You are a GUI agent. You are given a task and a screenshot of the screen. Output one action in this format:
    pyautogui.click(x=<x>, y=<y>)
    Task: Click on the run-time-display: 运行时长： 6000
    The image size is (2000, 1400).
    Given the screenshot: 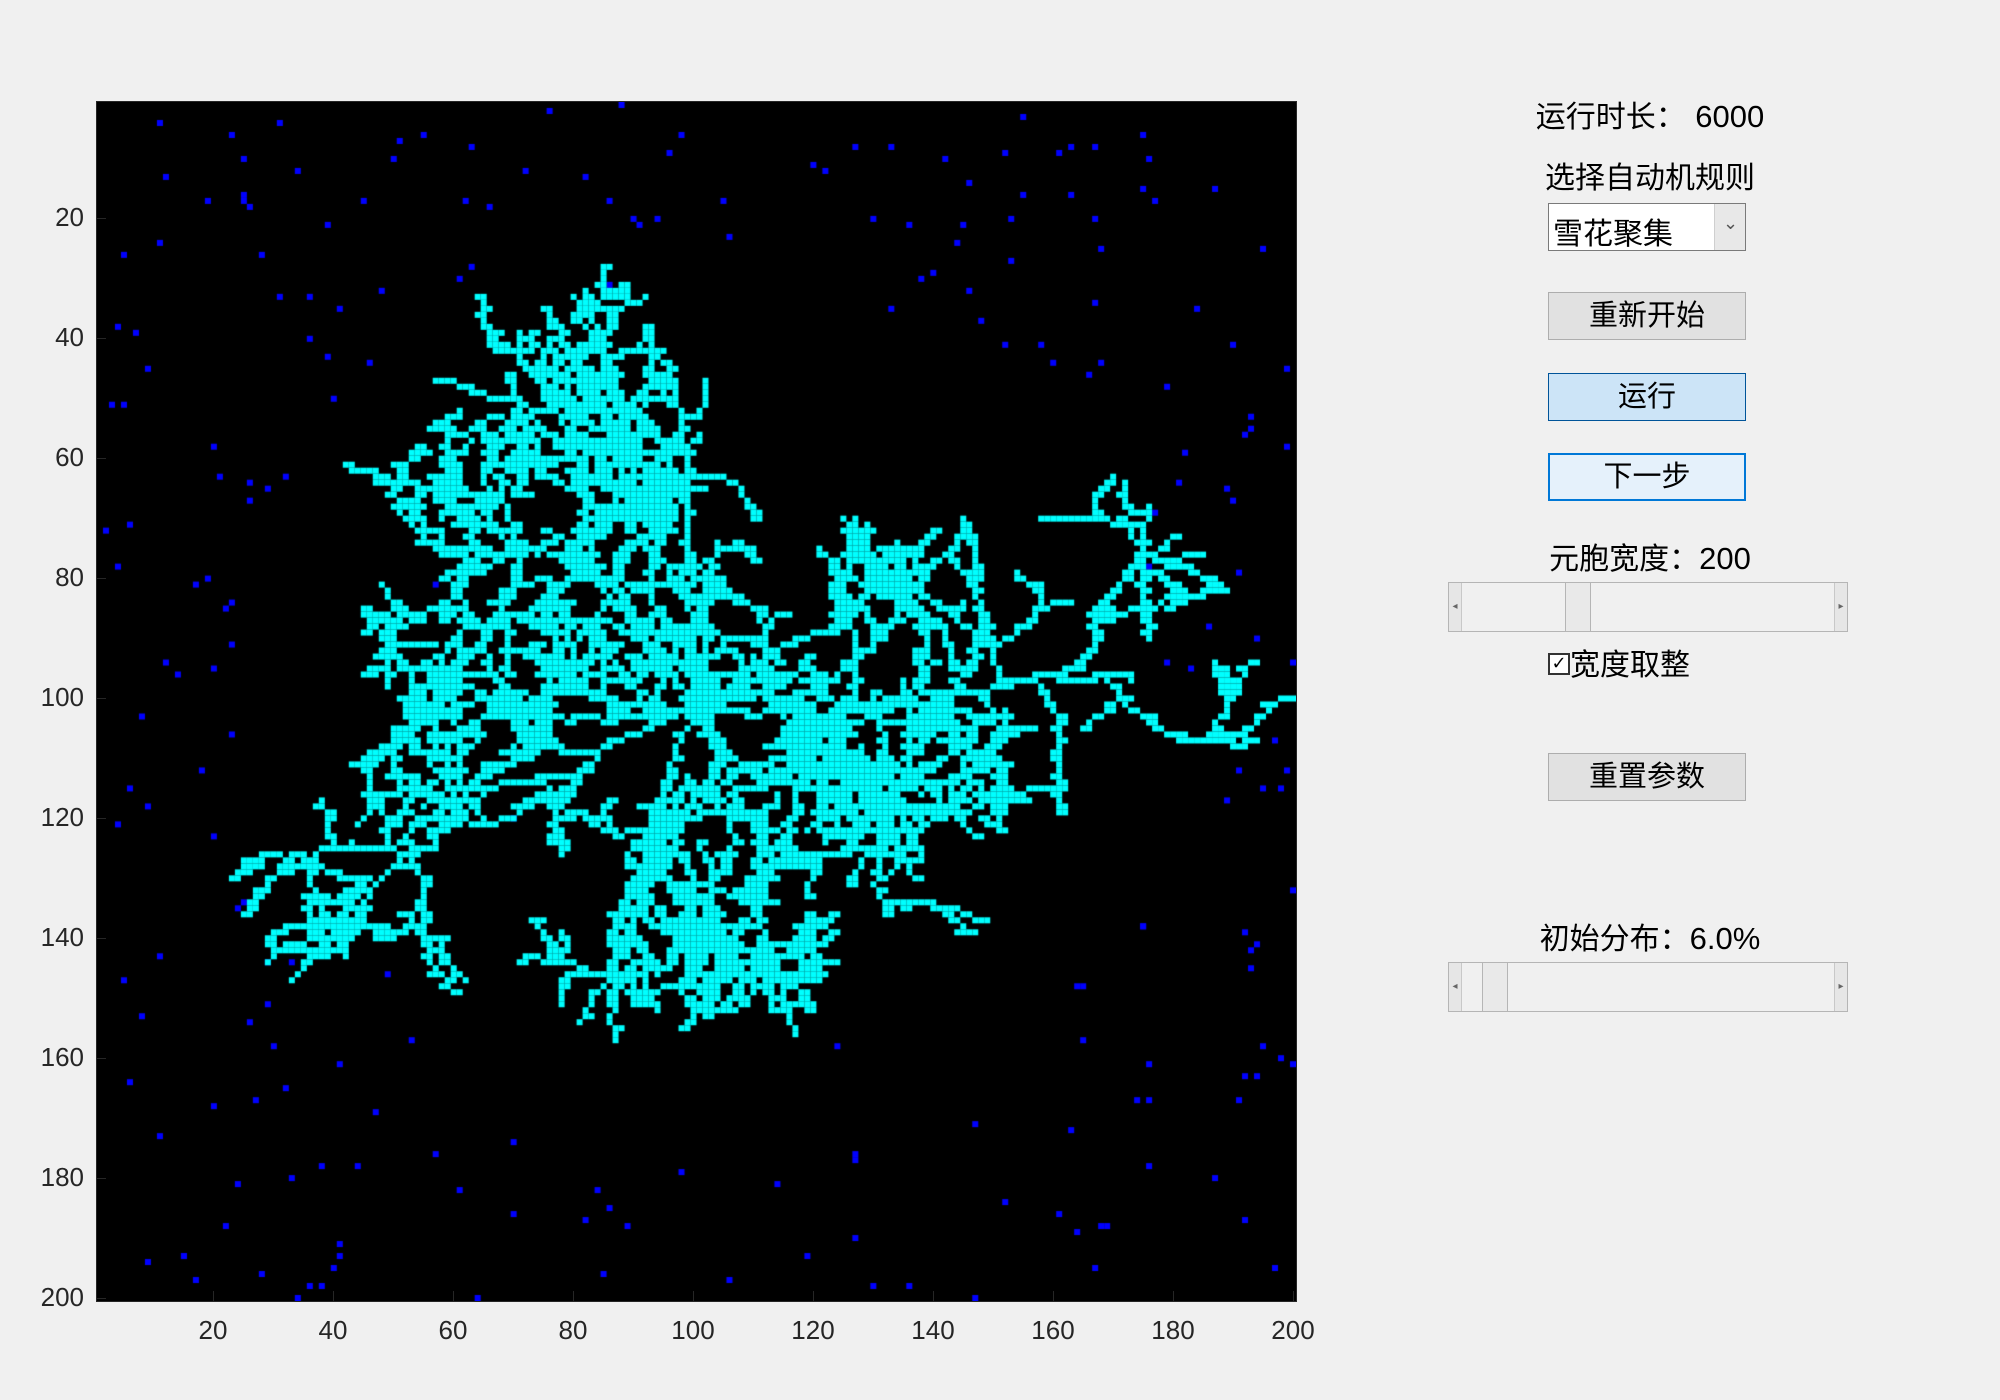 What is the action you would take?
    pyautogui.click(x=1650, y=114)
    